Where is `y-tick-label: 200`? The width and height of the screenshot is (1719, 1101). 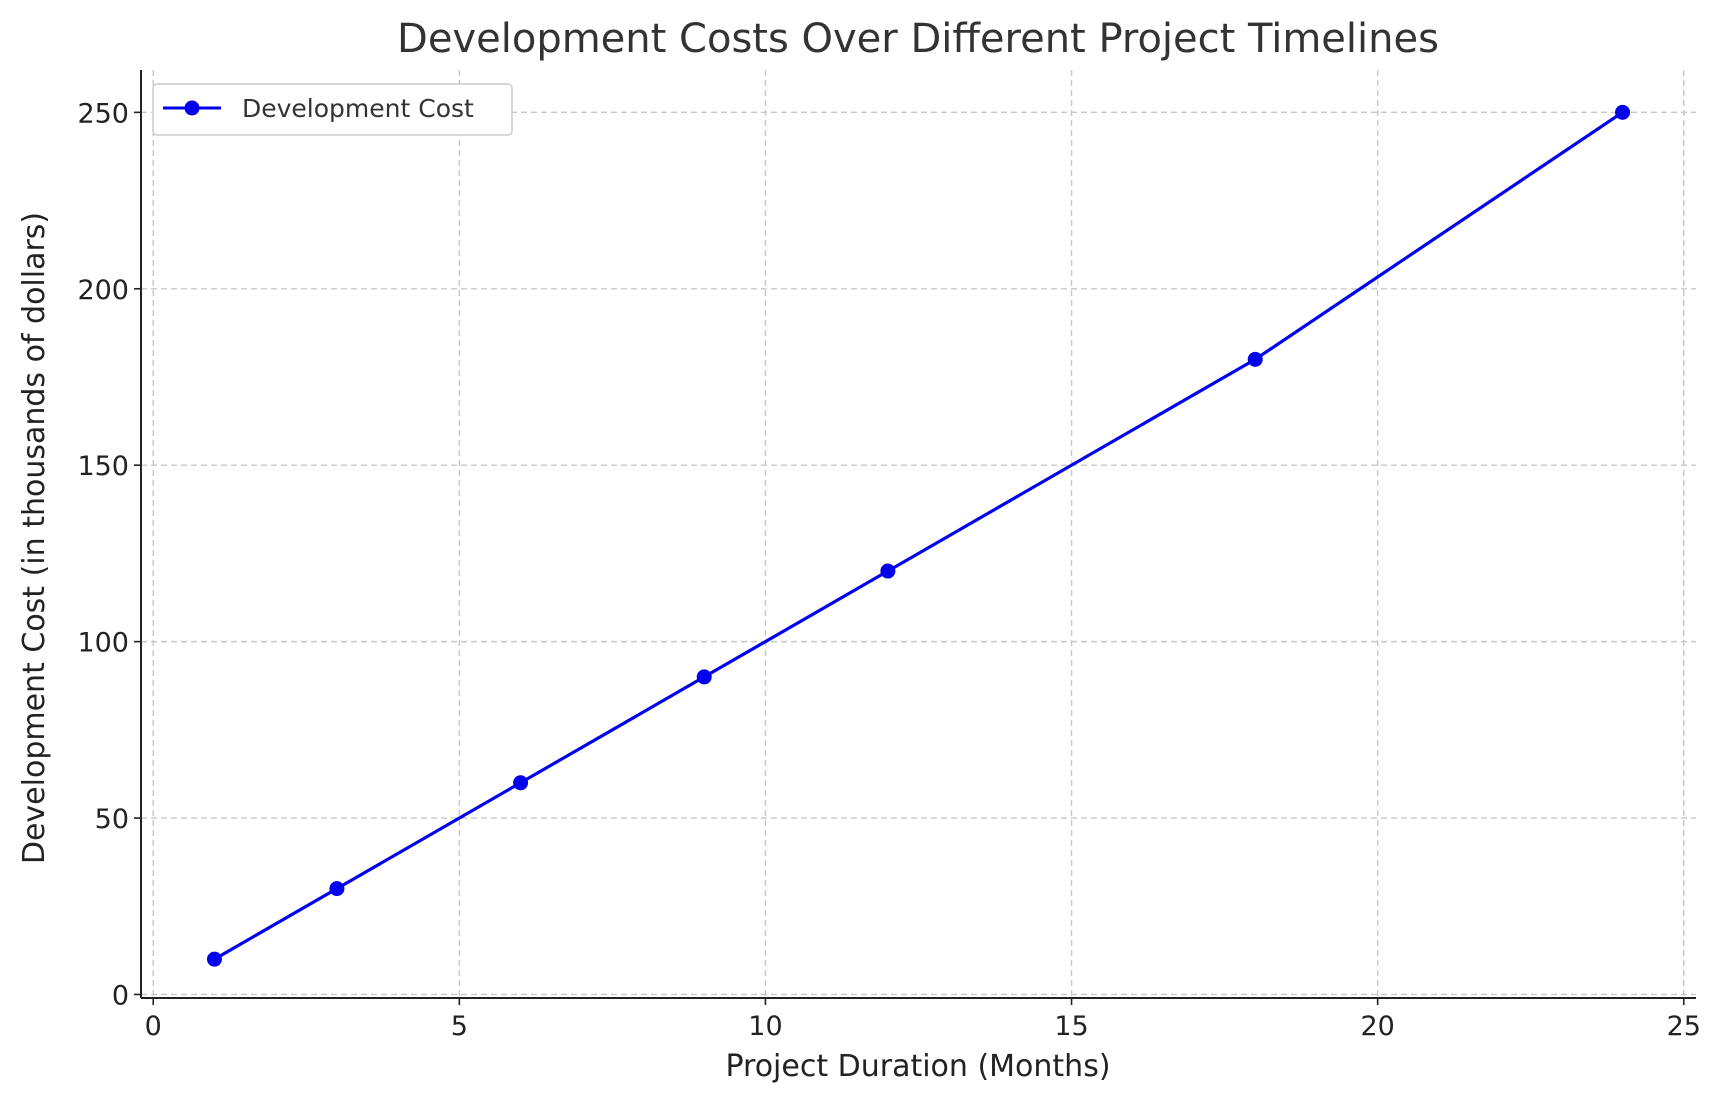 y-tick-label: 200 is located at coordinates (103, 290).